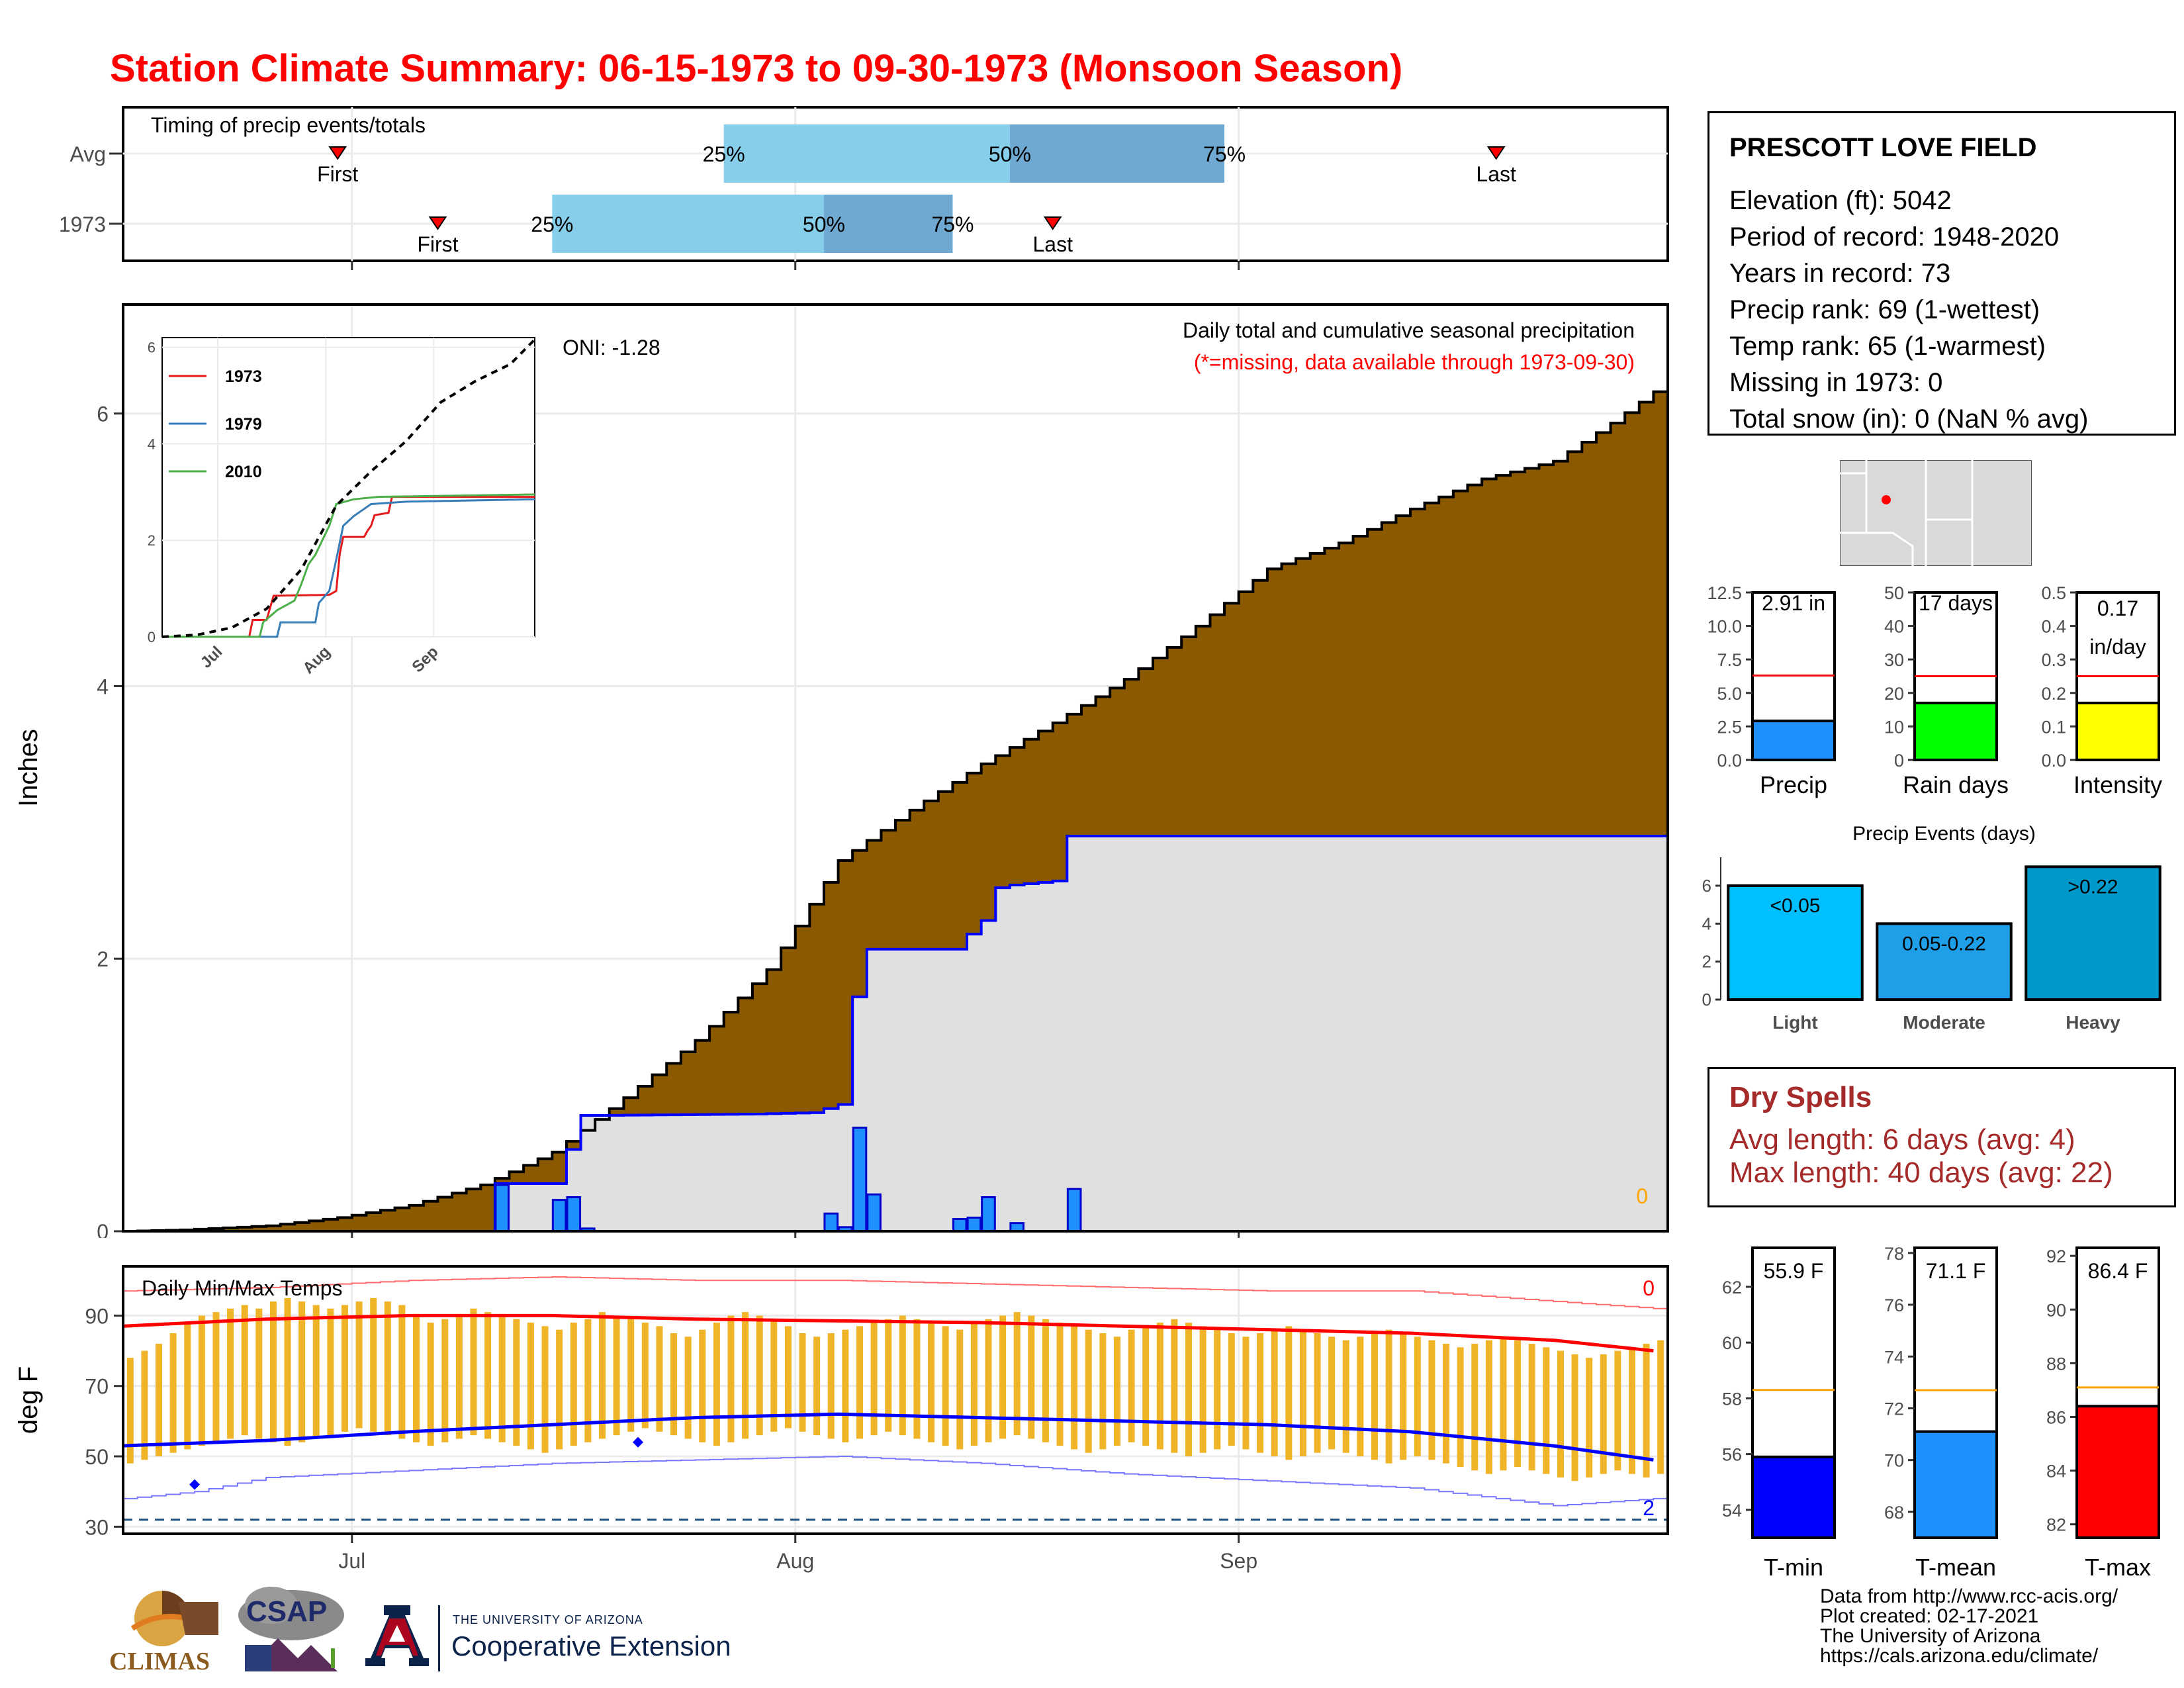 The image size is (2184, 1688). I want to click on locator-map, so click(1936, 513).